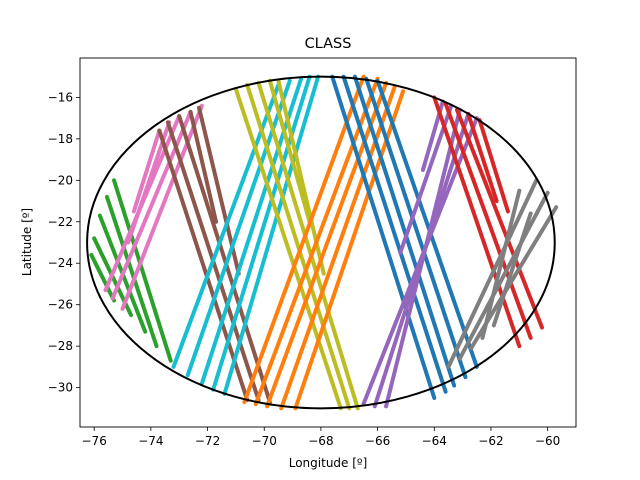  I want to click on x-tick-label: −76, so click(94, 441).